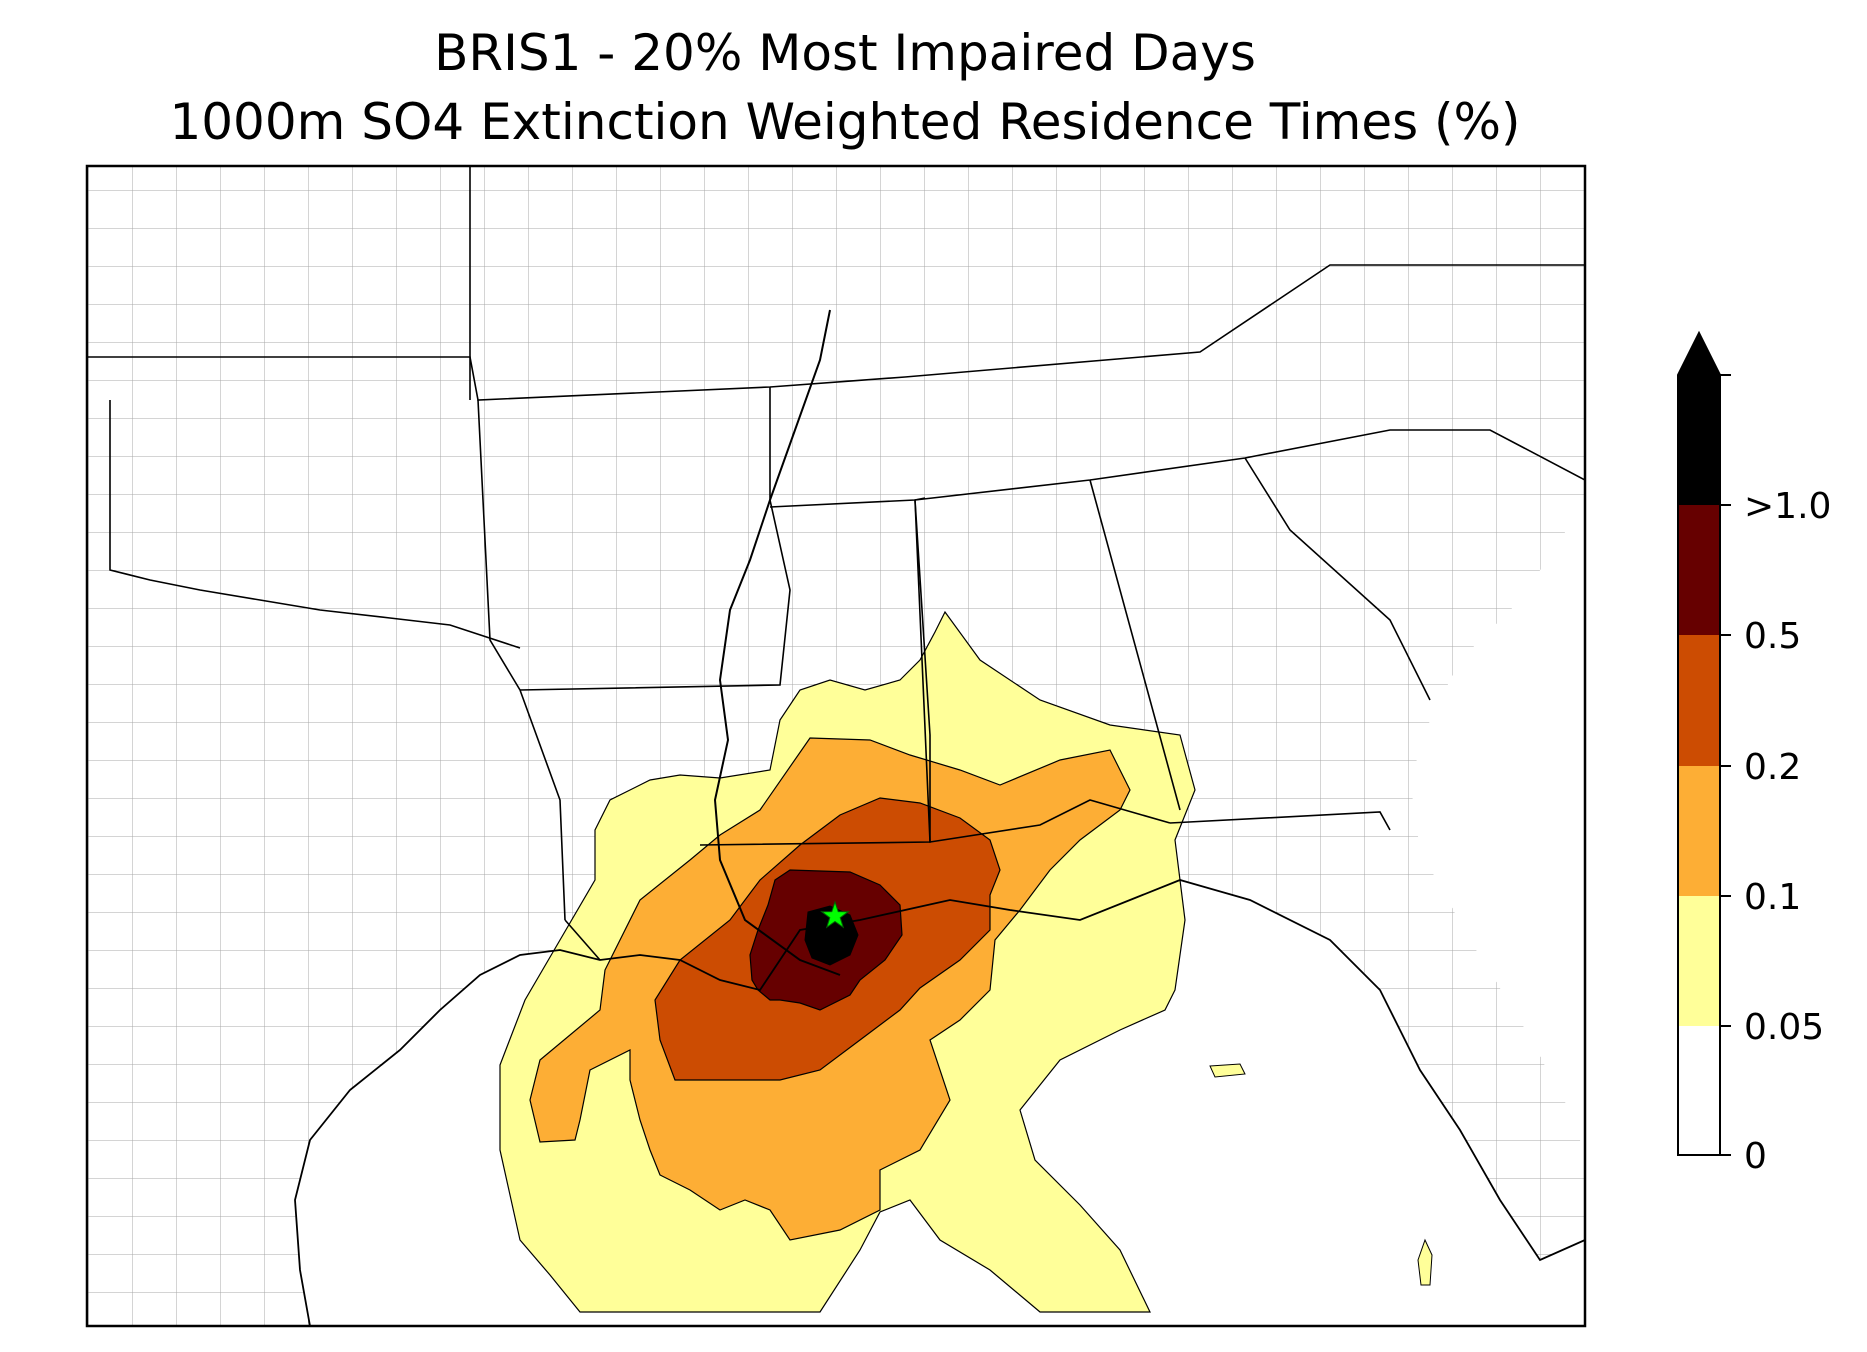 The height and width of the screenshot is (1352, 1867). What do you see at coordinates (777, 642) in the screenshot?
I see `mississippi-river` at bounding box center [777, 642].